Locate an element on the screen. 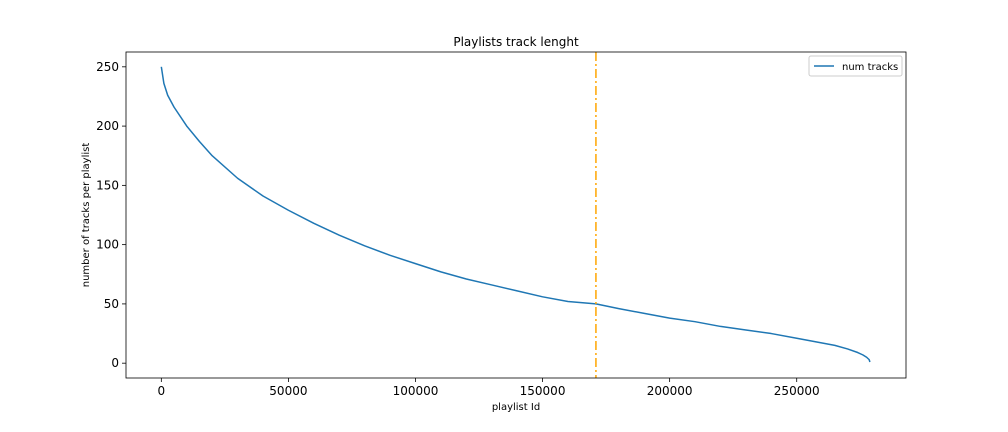 The image size is (1008, 432). x-tick-label: 0 is located at coordinates (162, 391).